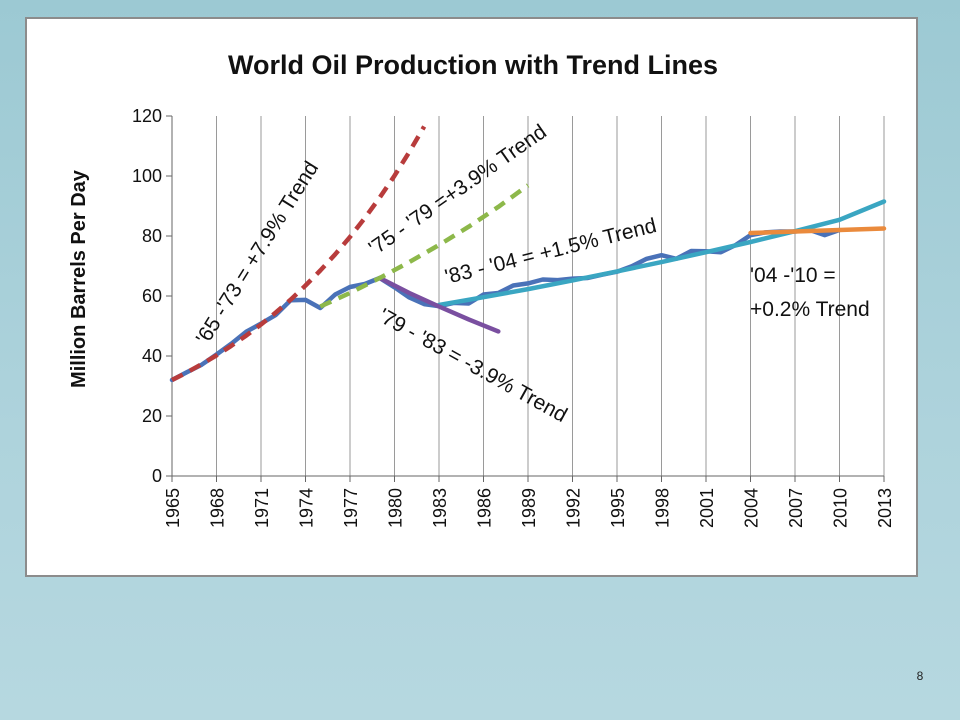  Describe the element at coordinates (574, 508) in the screenshot. I see `x-tick-label: 1992` at that location.